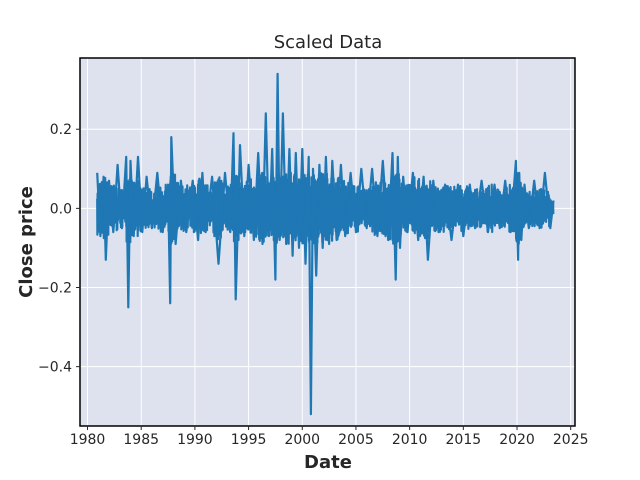 Image resolution: width=640 pixels, height=480 pixels. Describe the element at coordinates (61, 130) in the screenshot. I see `y-tick-label: 0.2` at that location.